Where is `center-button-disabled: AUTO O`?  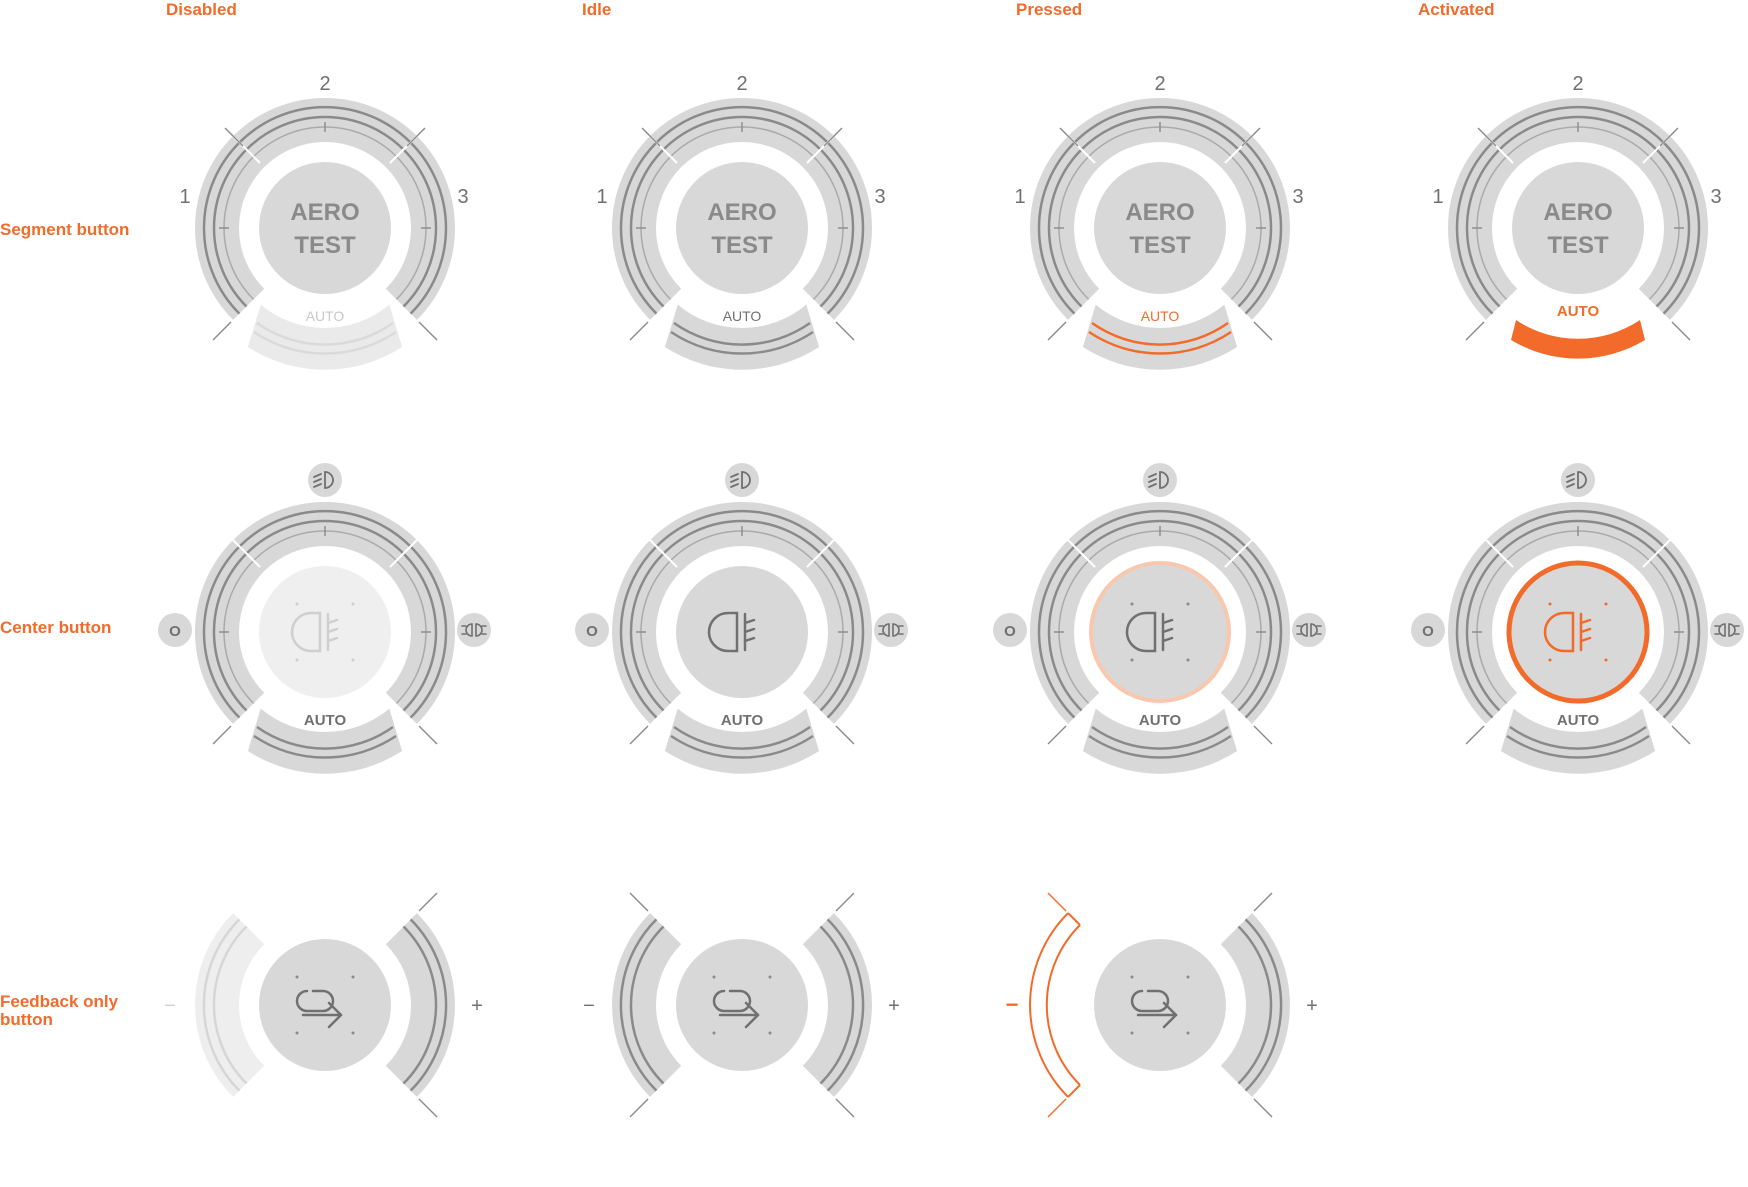 center-button-disabled: AUTO O is located at coordinates (324, 618).